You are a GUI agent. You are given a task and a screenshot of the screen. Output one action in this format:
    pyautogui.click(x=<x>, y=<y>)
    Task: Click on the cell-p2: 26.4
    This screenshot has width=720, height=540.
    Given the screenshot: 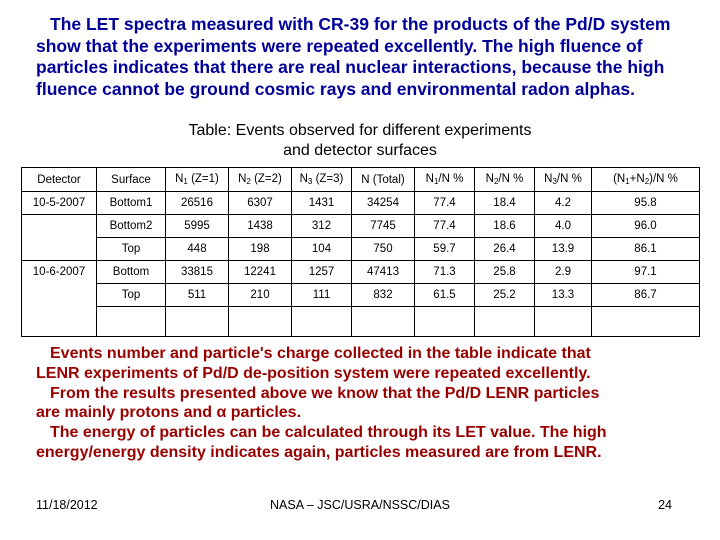 What is the action you would take?
    pyautogui.click(x=504, y=249)
    